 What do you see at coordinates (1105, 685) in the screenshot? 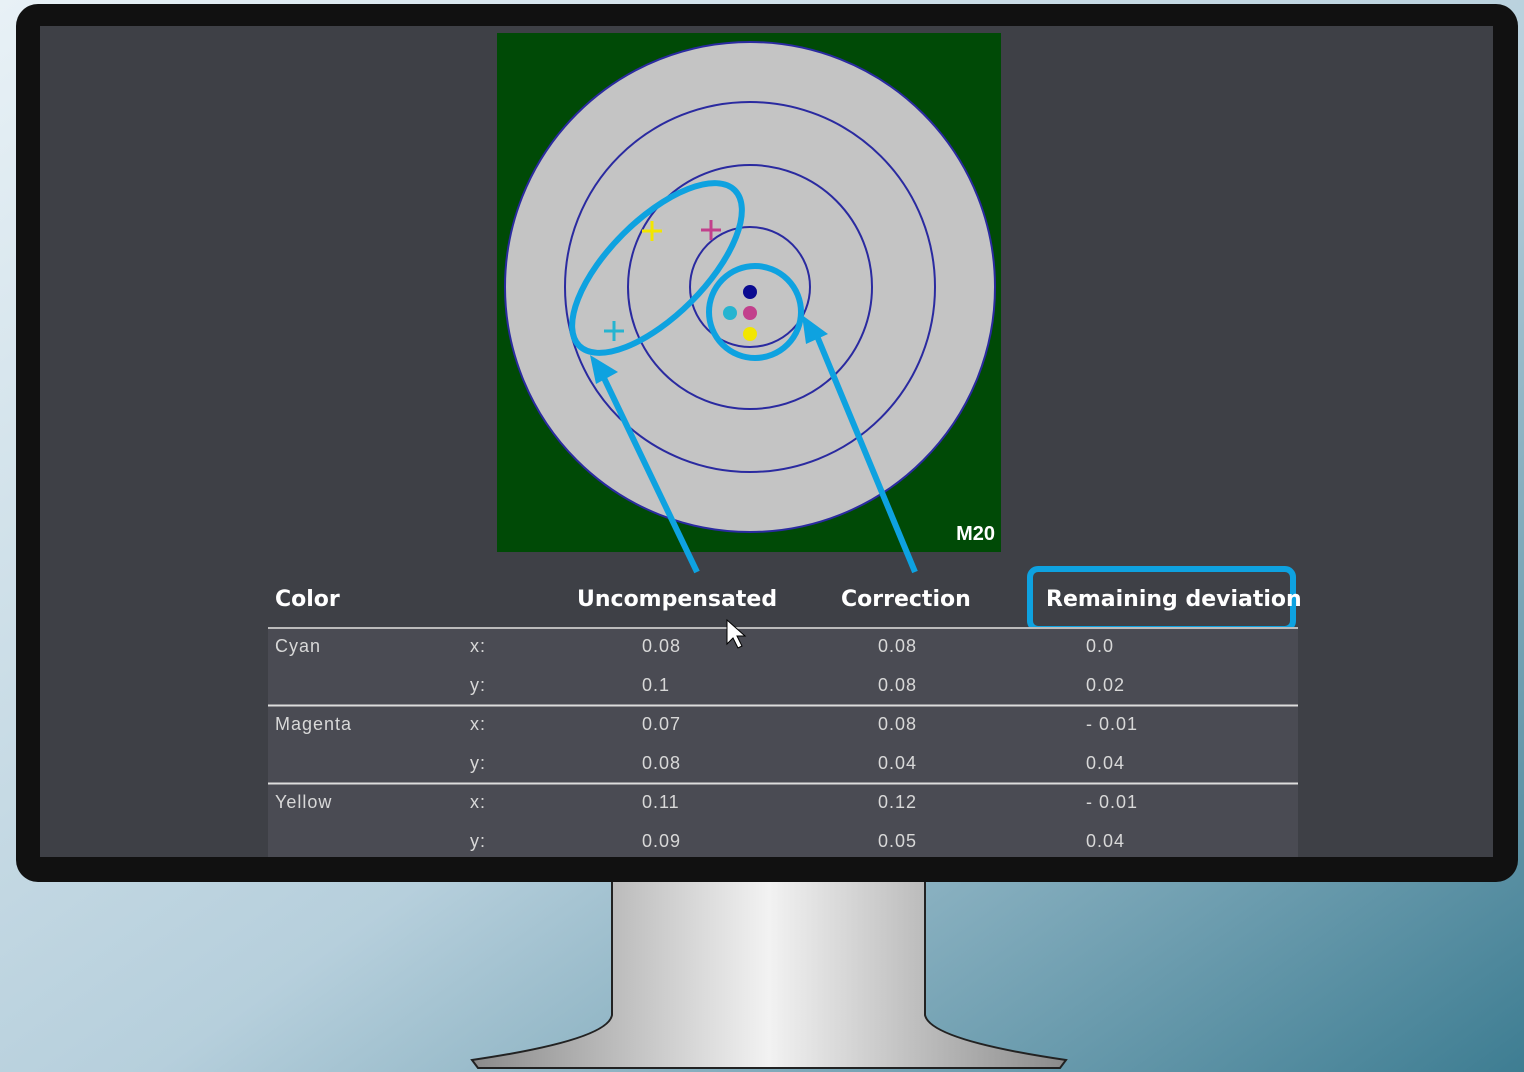
I see `cell-value: 0.02` at bounding box center [1105, 685].